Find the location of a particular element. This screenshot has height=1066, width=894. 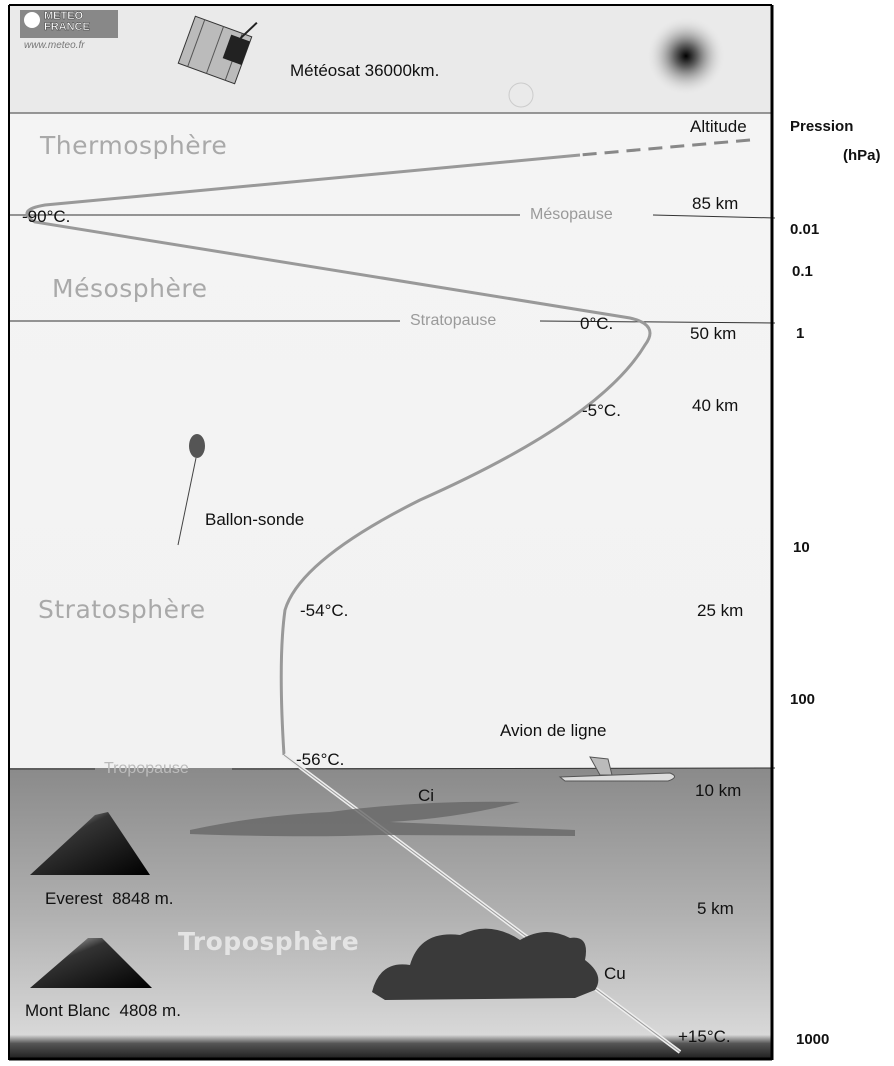

altitude-label: 25 km is located at coordinates (720, 610).